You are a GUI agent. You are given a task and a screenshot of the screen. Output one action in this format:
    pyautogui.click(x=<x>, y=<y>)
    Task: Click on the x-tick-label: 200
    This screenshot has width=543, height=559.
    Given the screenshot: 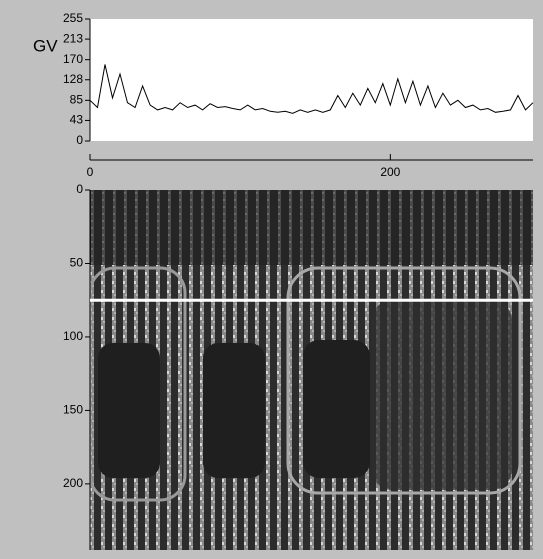 What is the action you would take?
    pyautogui.click(x=390, y=172)
    